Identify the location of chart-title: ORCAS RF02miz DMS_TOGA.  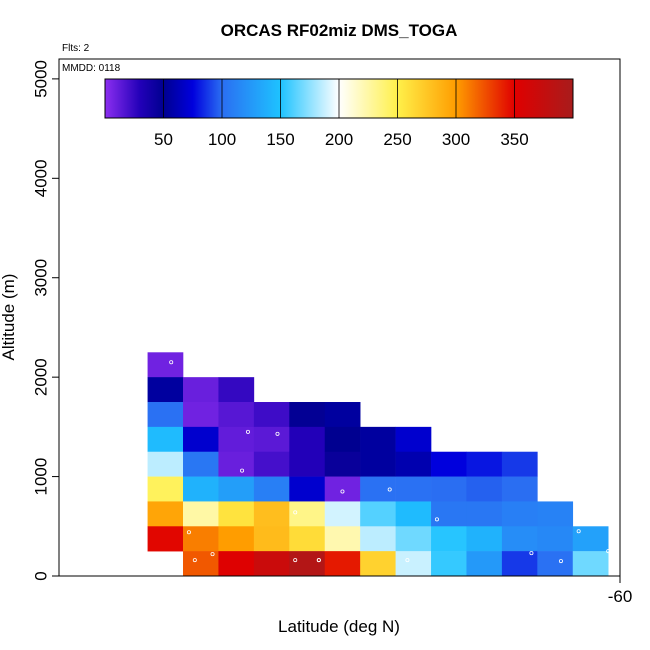
(339, 30).